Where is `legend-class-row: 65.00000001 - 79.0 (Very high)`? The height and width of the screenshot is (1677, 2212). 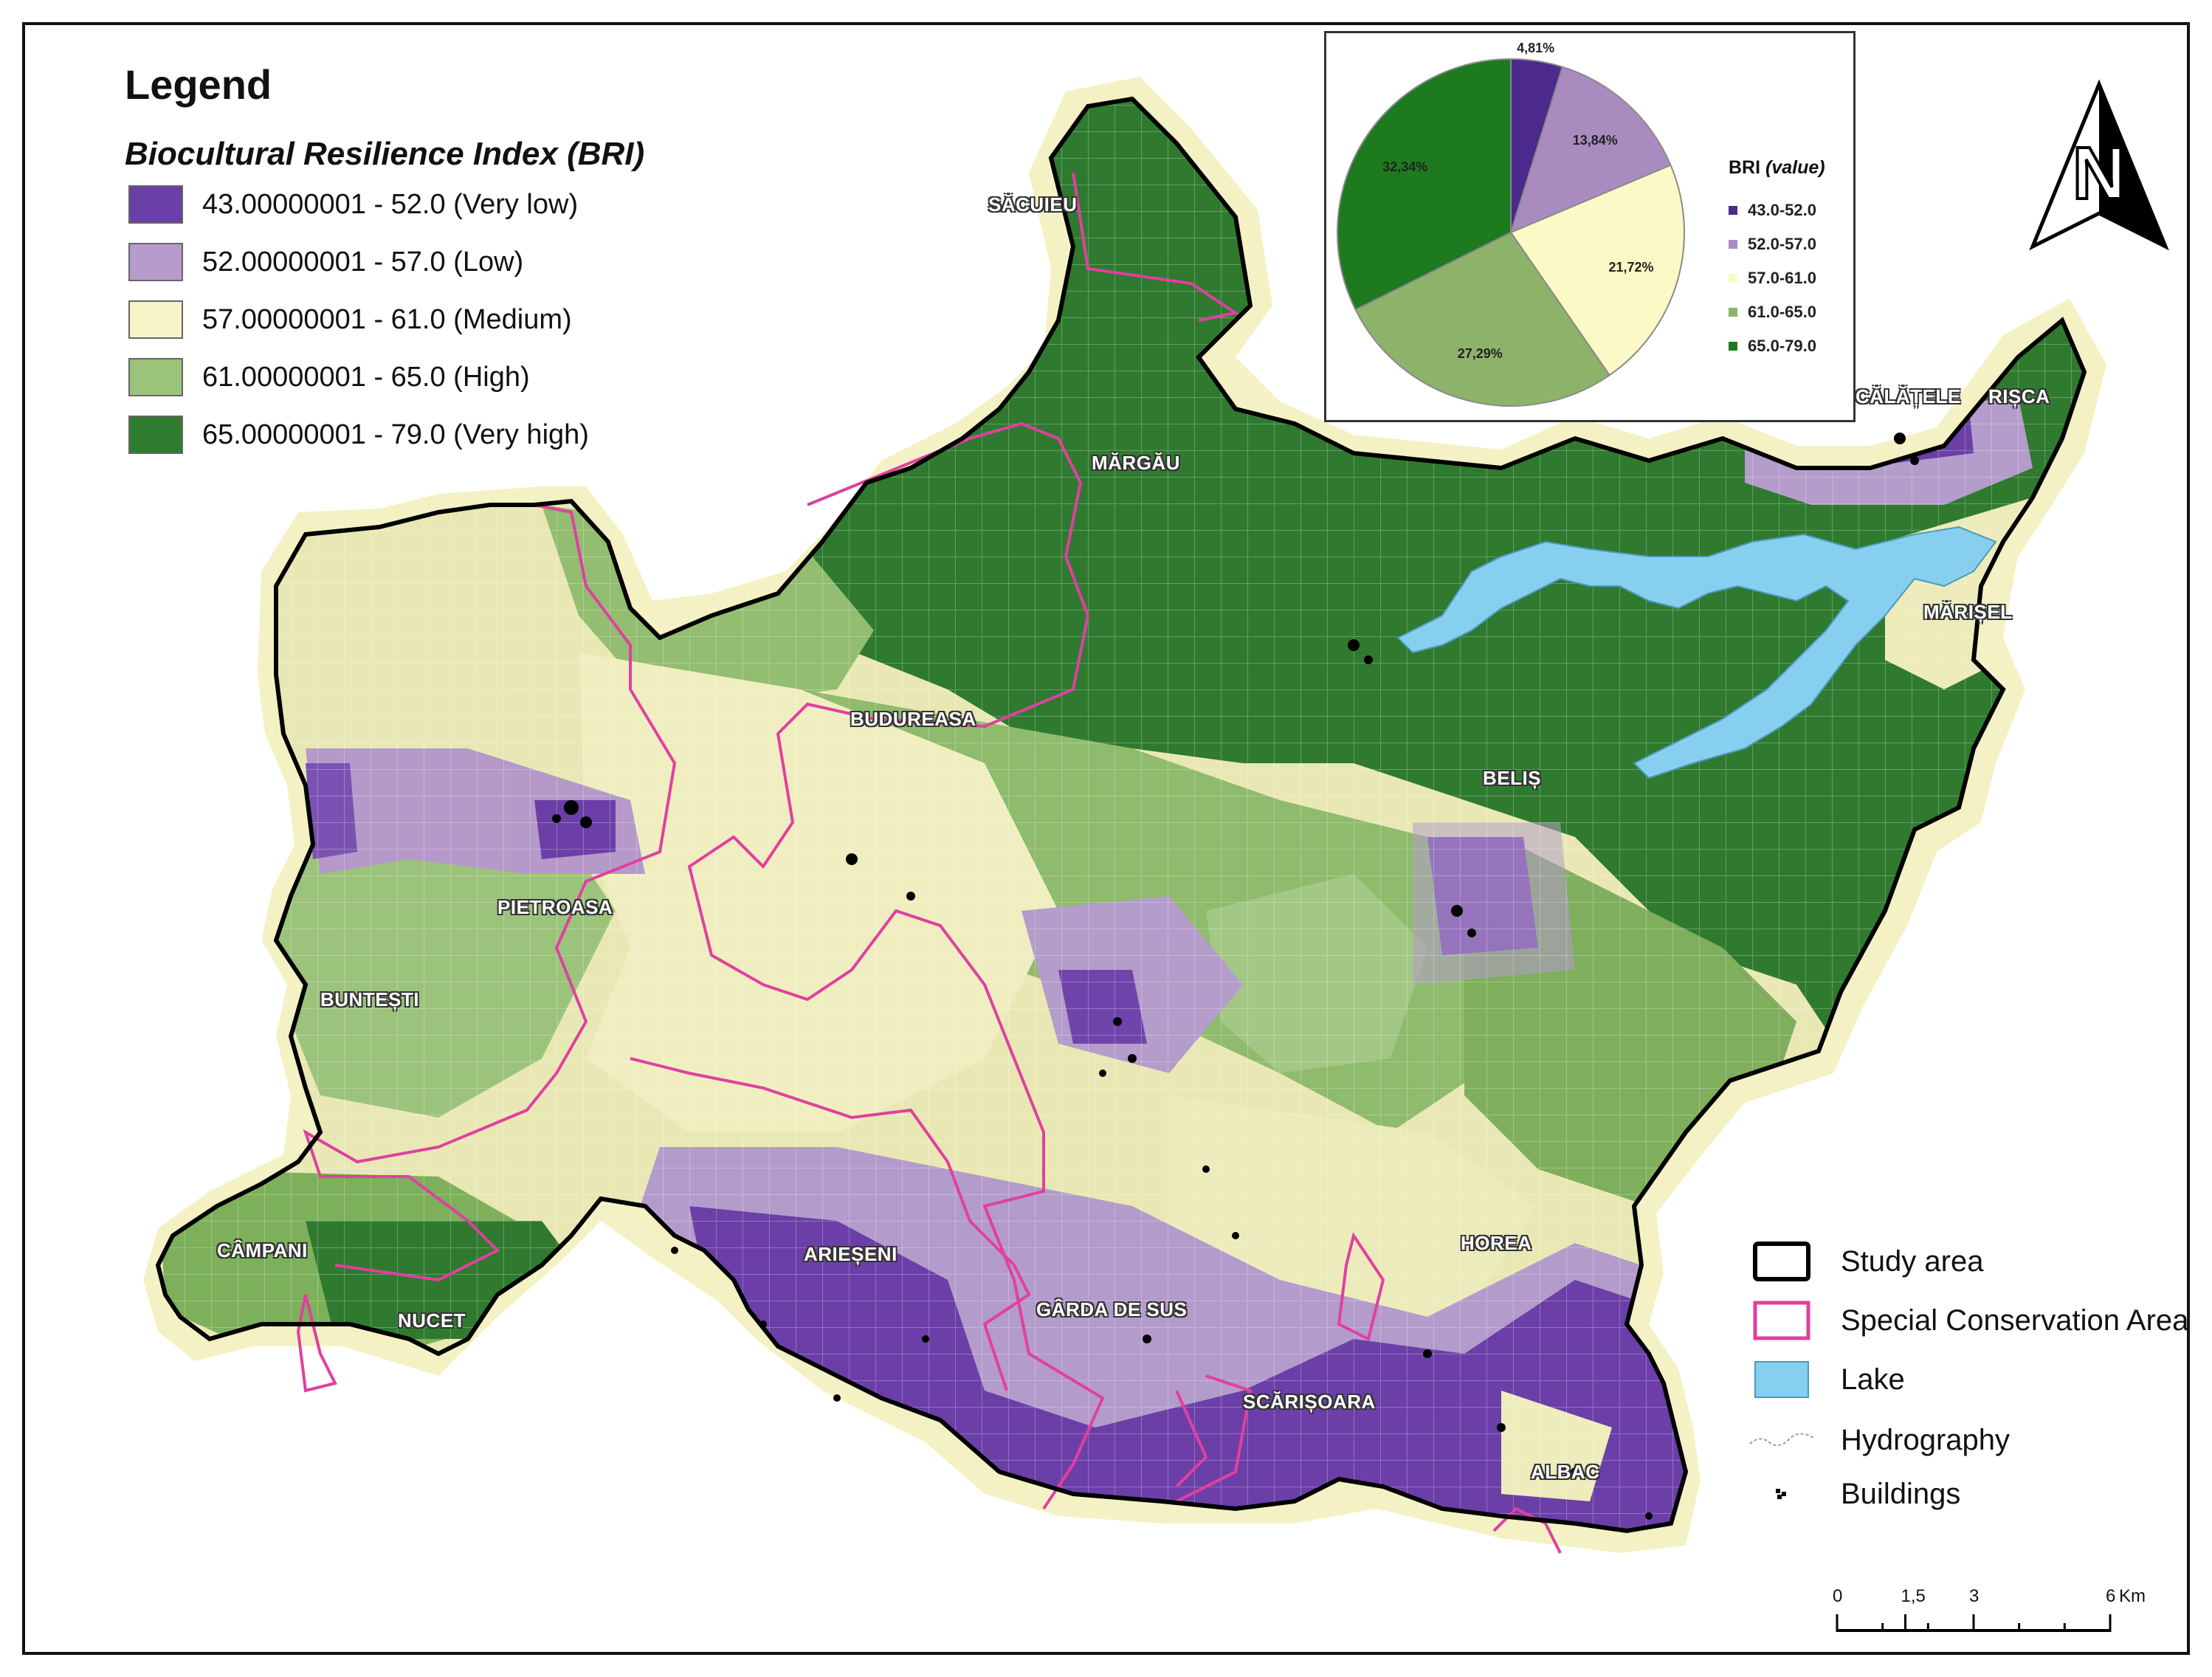 legend-class-row: 65.00000001 - 79.0 (Very high) is located at coordinates (358, 434).